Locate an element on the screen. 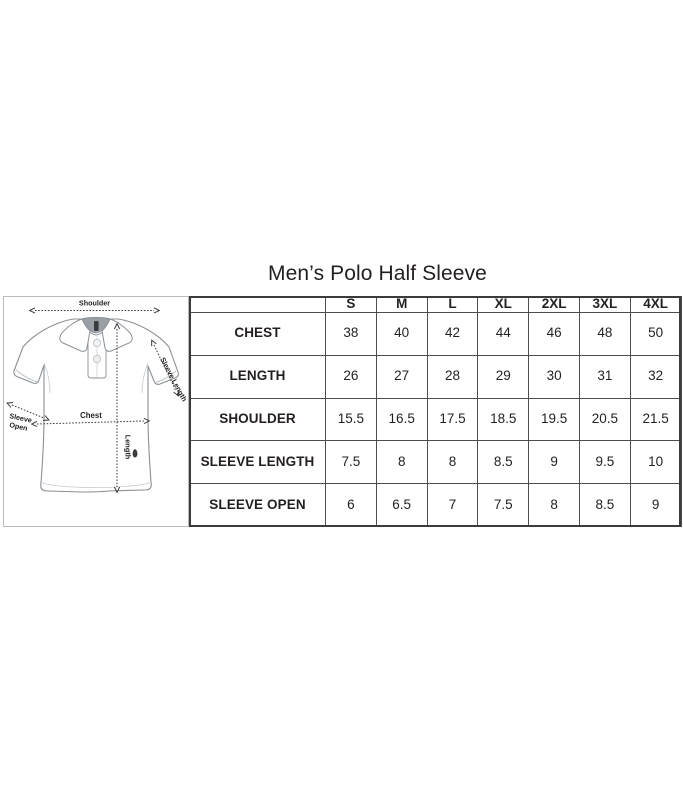 The image size is (683, 800). table-header-m: M is located at coordinates (401, 304).